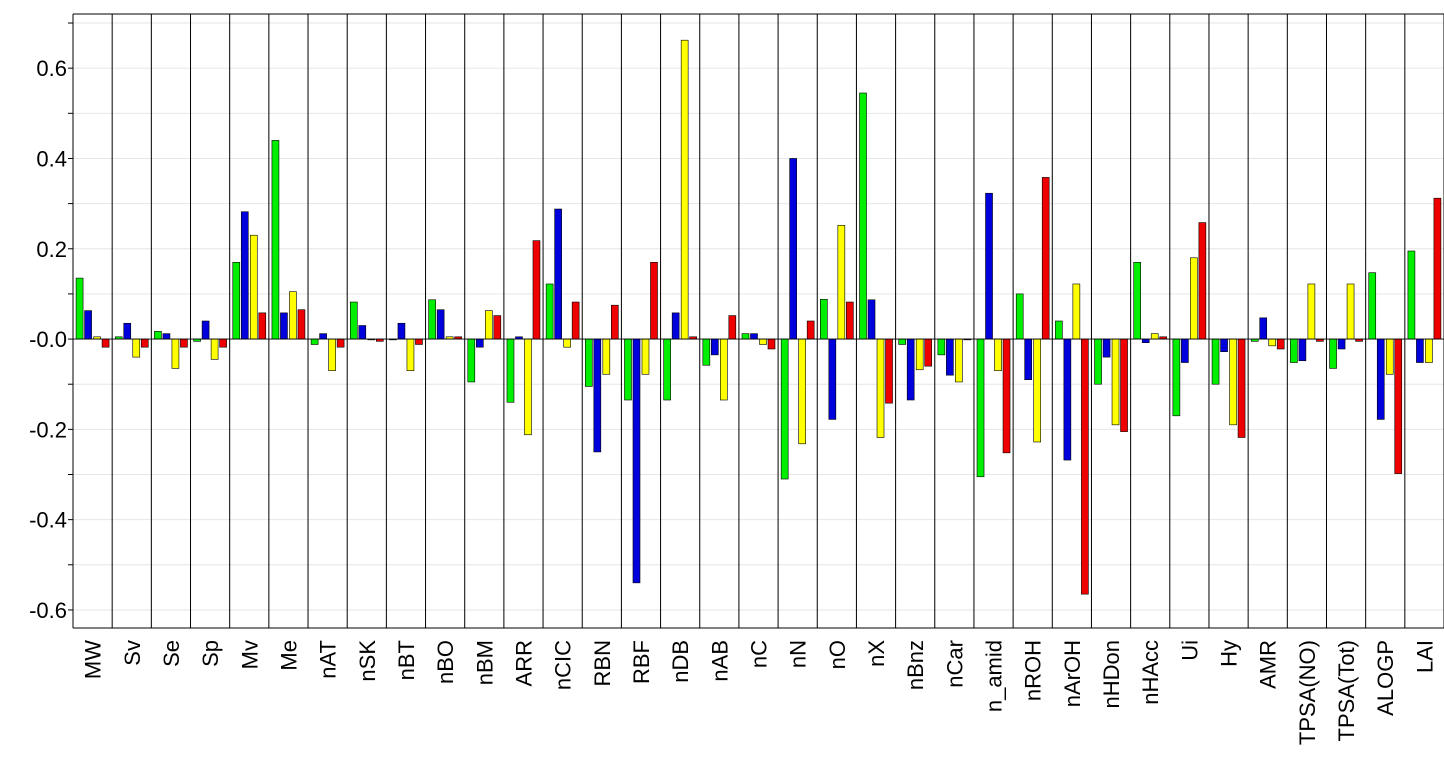 The width and height of the screenshot is (1444, 782). Describe the element at coordinates (641, 662) in the screenshot. I see `x-tick-label: RBF` at that location.